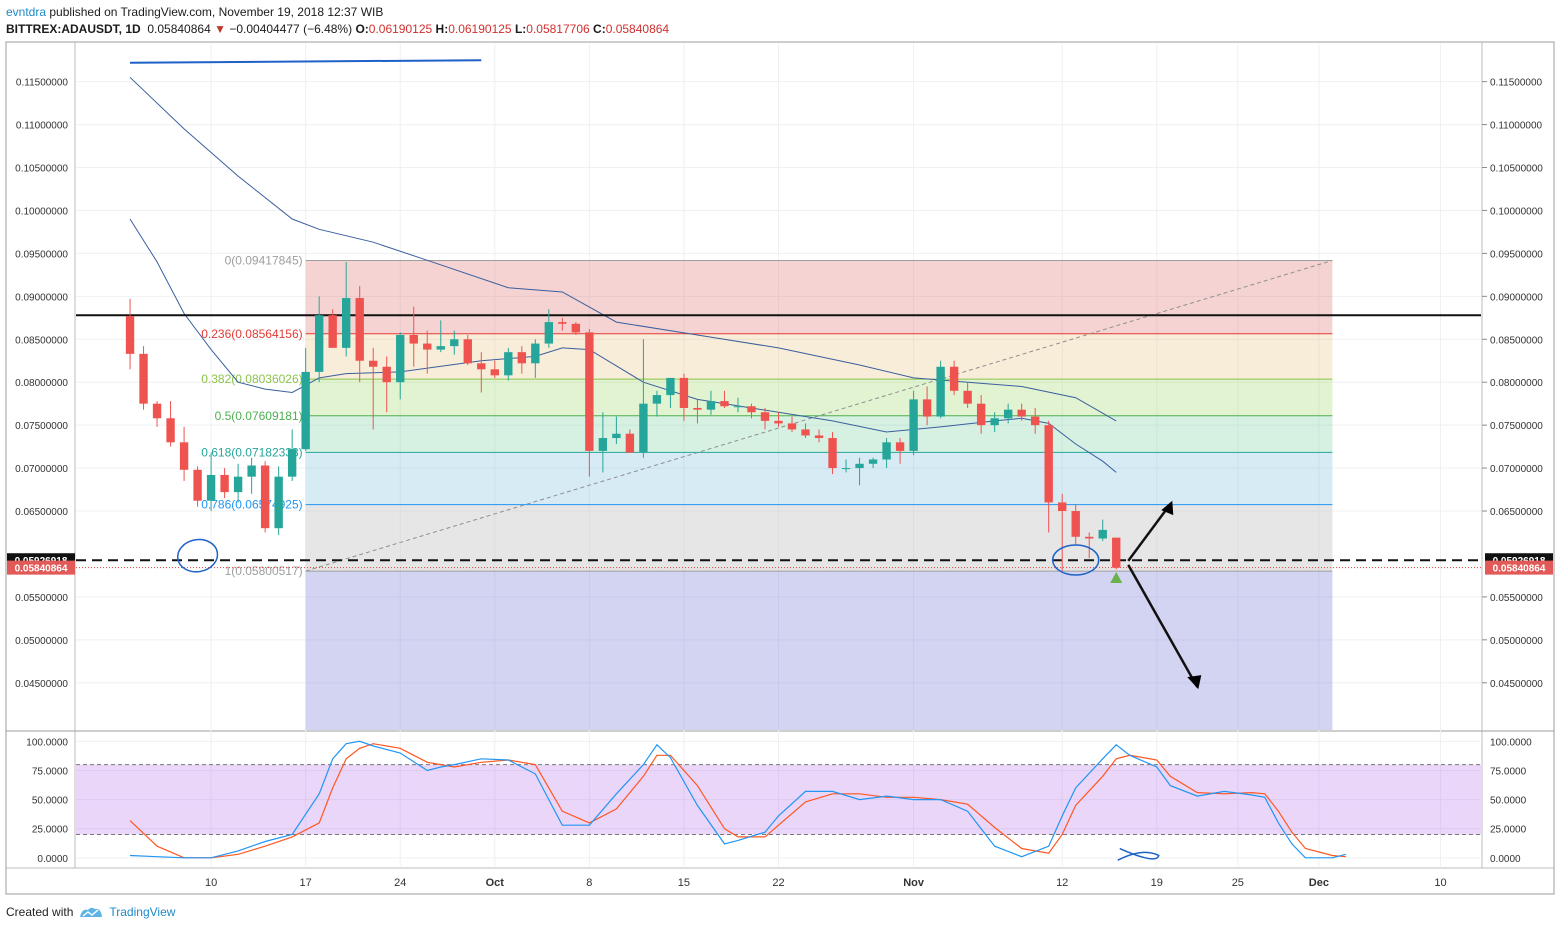 The image size is (1560, 930). What do you see at coordinates (1516, 469) in the screenshot?
I see `price-tick-label-right: 0.07000000` at bounding box center [1516, 469].